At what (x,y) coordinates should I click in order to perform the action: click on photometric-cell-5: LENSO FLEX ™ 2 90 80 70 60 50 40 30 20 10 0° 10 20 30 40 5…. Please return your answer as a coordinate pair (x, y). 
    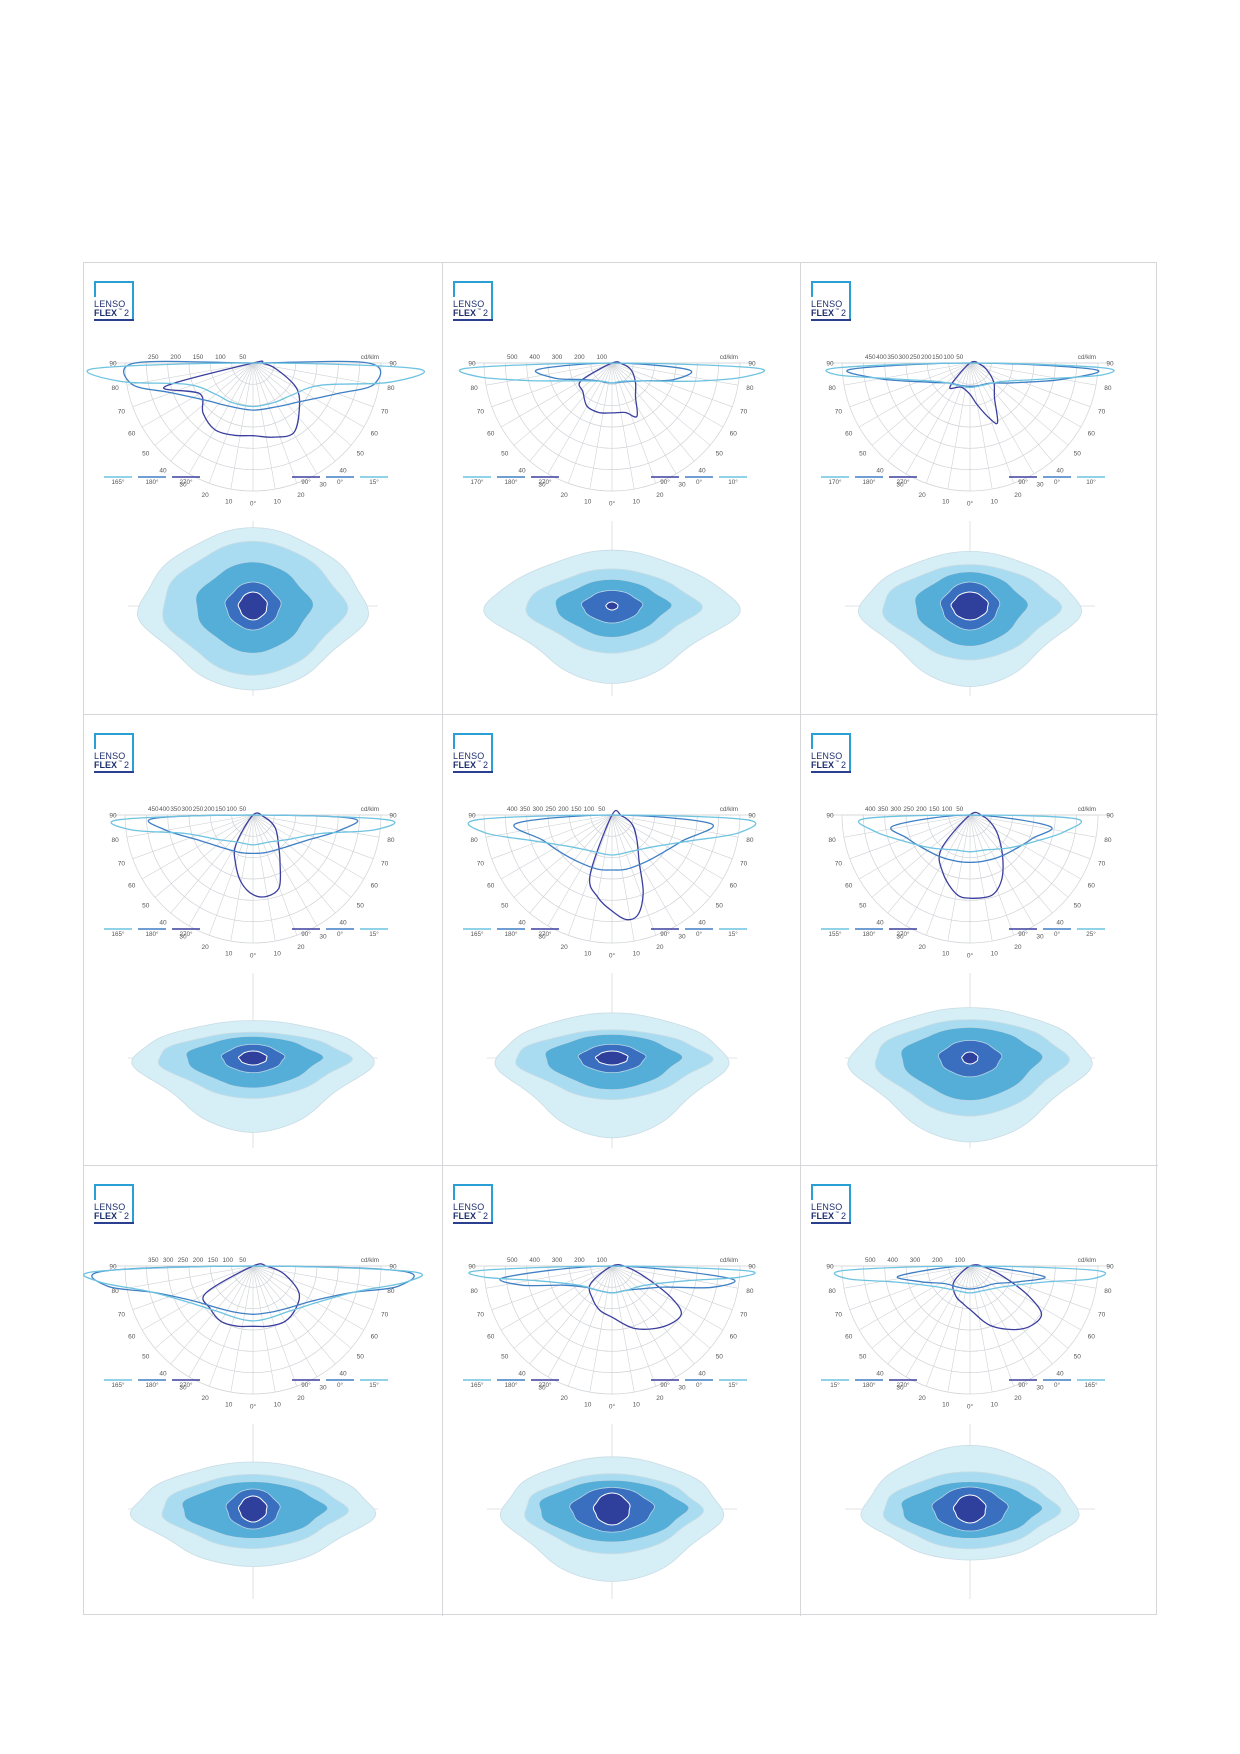
    Looking at the image, I should click on (621, 939).